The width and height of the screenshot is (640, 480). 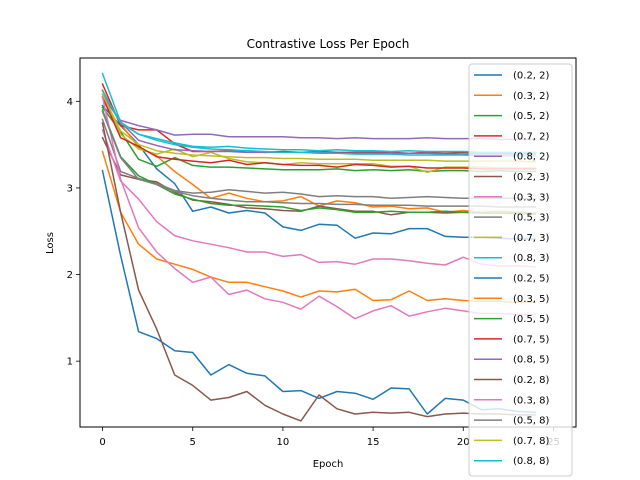 What do you see at coordinates (102, 442) in the screenshot?
I see `x-tick-label: 0` at bounding box center [102, 442].